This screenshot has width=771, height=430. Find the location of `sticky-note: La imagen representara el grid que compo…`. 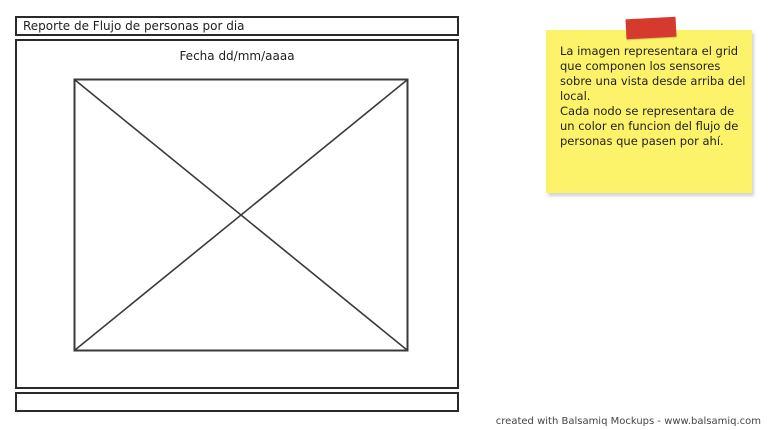

sticky-note: La imagen representara el grid que compo… is located at coordinates (649, 111).